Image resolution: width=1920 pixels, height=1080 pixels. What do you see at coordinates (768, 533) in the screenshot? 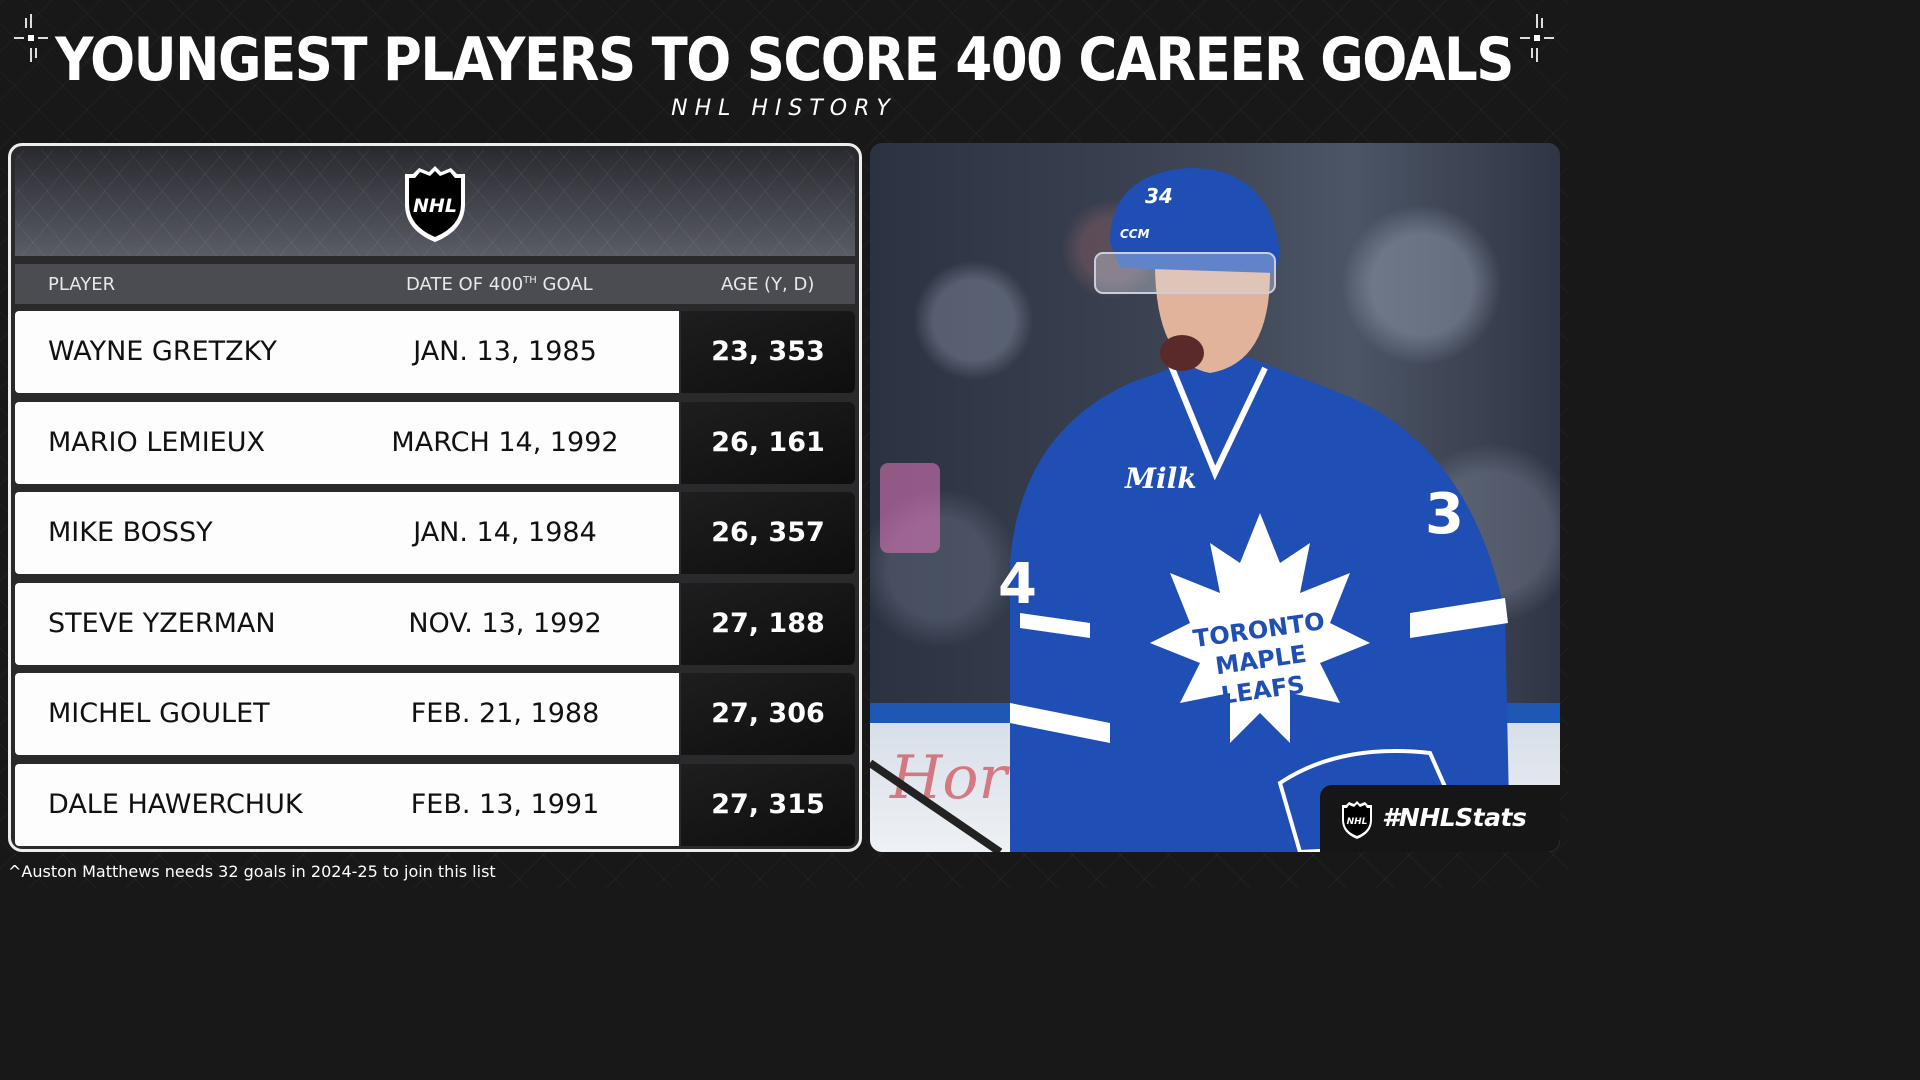
I see `player-age: 26, 357` at bounding box center [768, 533].